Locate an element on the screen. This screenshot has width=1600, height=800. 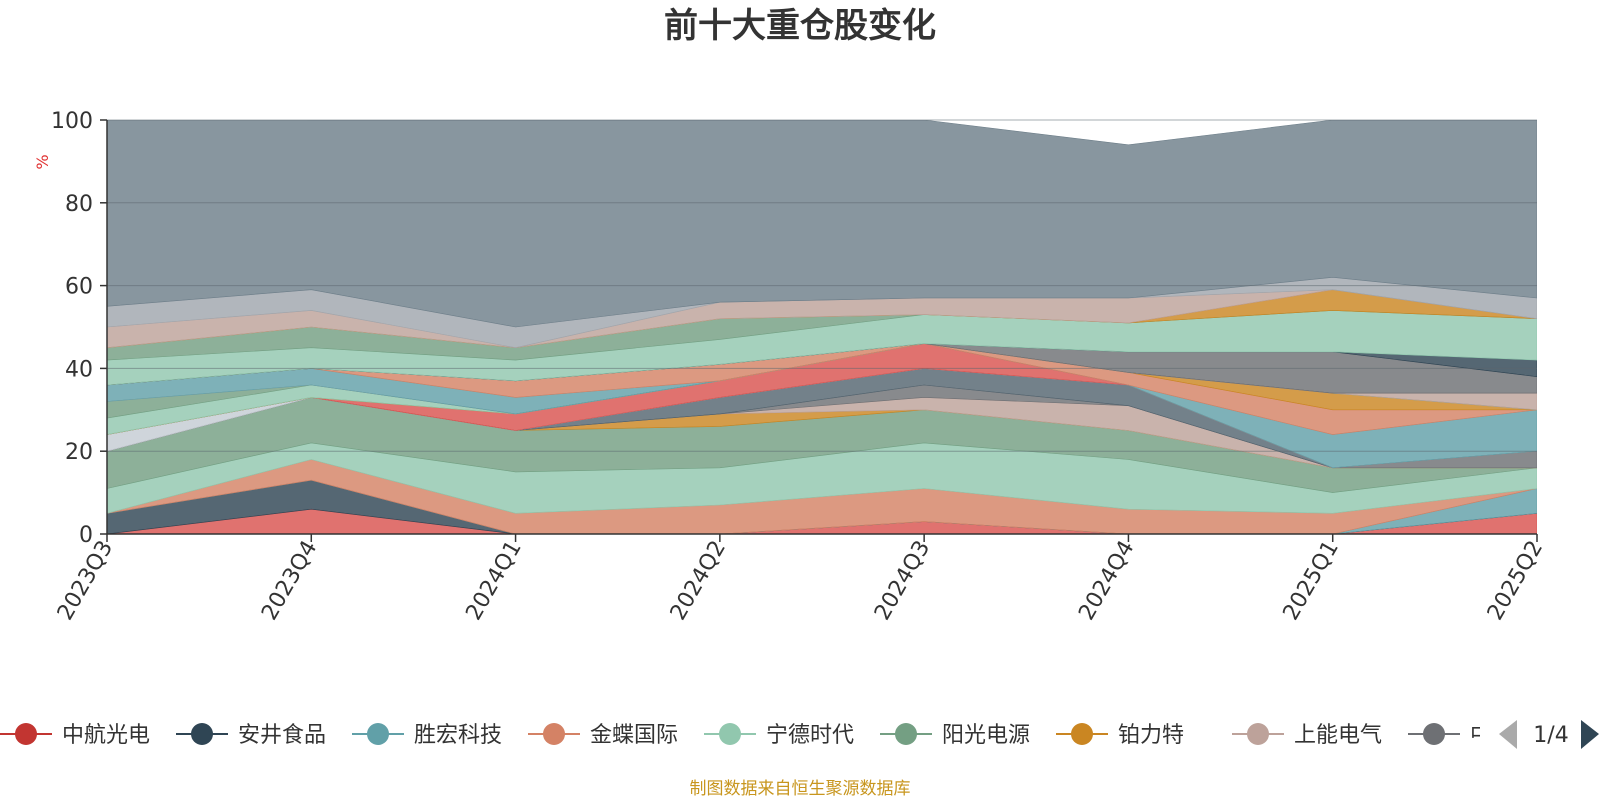
legend-item: 胜宏科技 is located at coordinates (427, 735).